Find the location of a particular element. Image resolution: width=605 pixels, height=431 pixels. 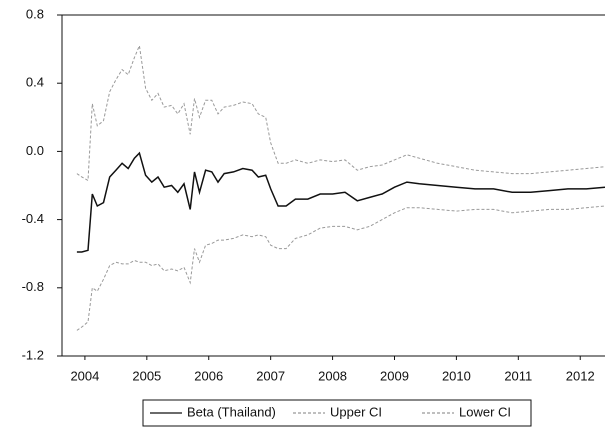

x-tick-label: 2008 is located at coordinates (332, 375).